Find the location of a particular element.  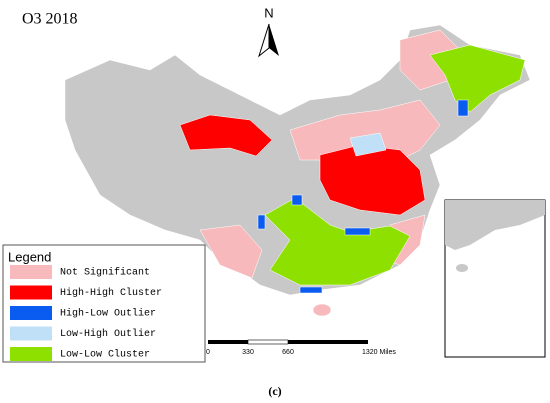

map-title: O3 2018 is located at coordinates (50, 19).